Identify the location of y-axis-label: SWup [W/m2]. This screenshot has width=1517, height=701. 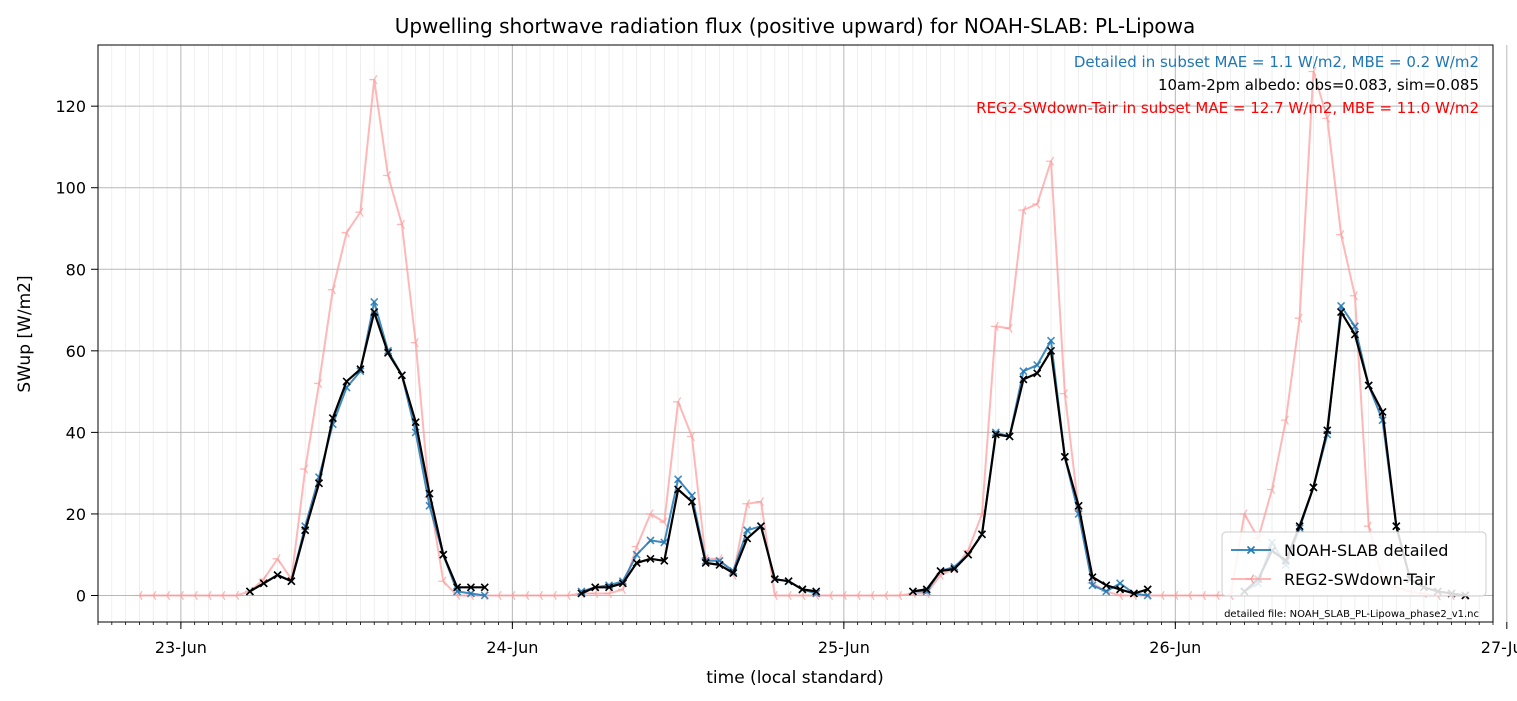
(25, 333).